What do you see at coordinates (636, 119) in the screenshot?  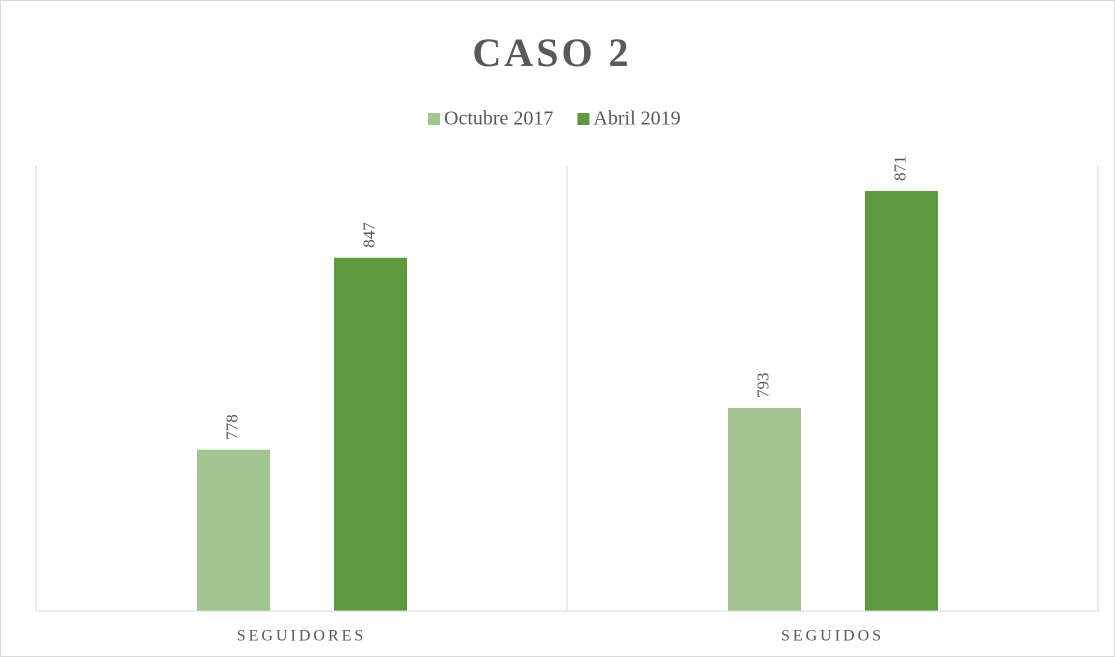 I see `legend-label: Abril 2019` at bounding box center [636, 119].